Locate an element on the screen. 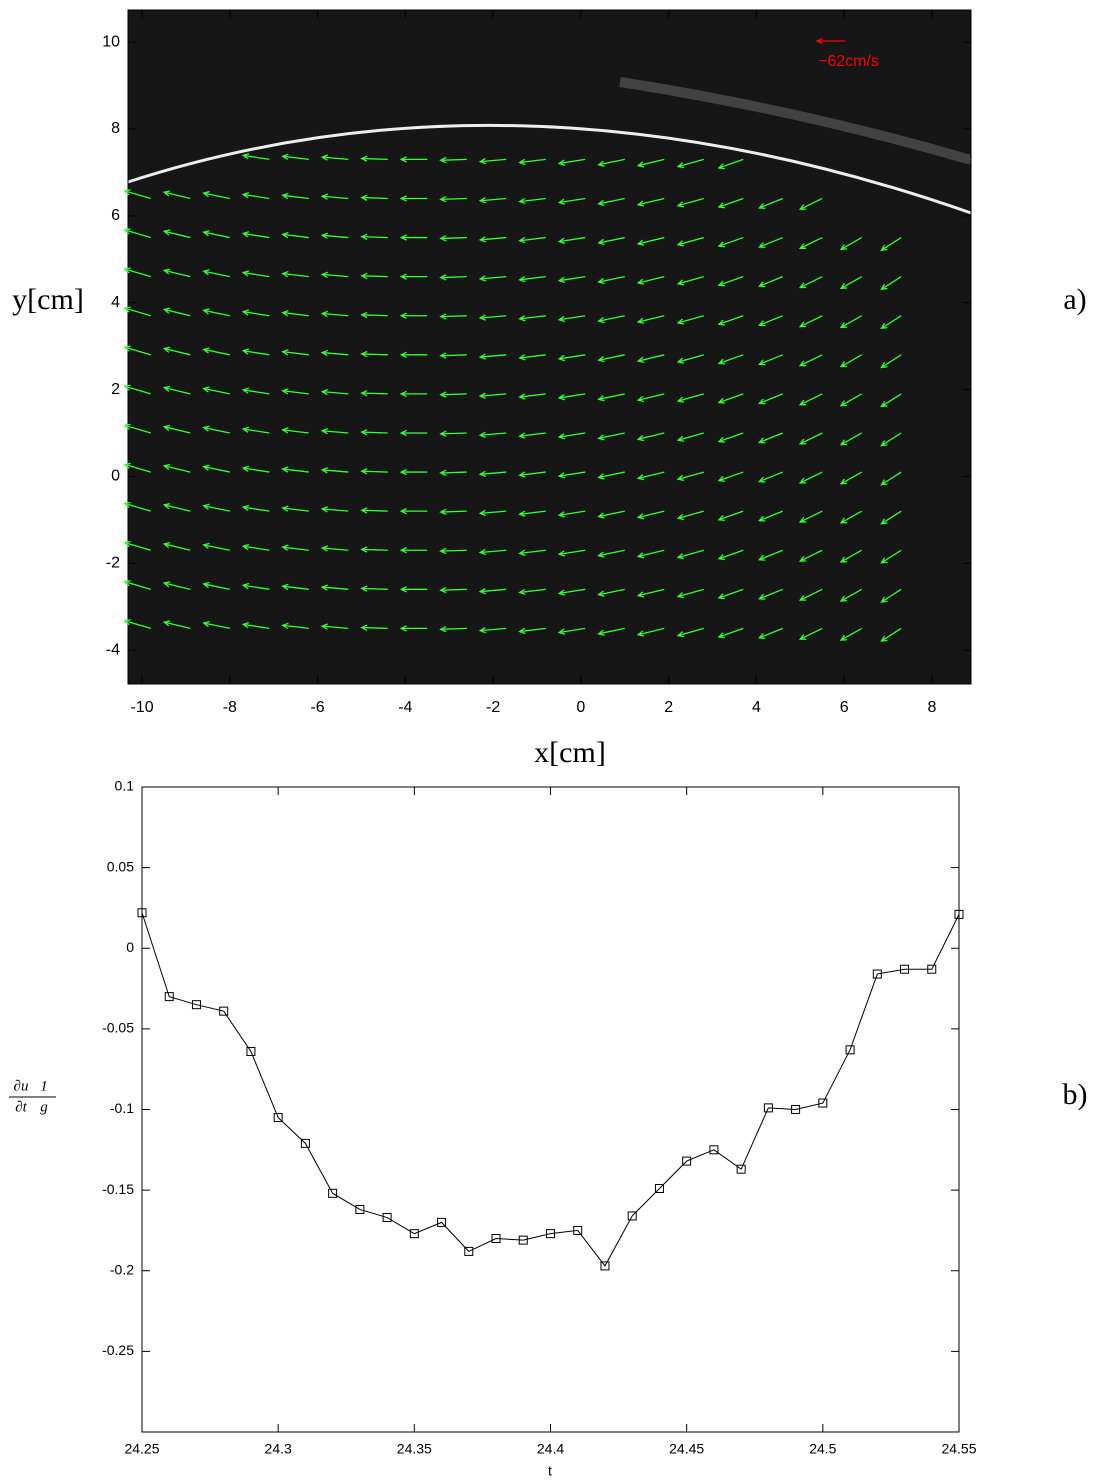 This screenshot has height=1482, width=1093. x-tick-label: 24.3 is located at coordinates (278, 1449).